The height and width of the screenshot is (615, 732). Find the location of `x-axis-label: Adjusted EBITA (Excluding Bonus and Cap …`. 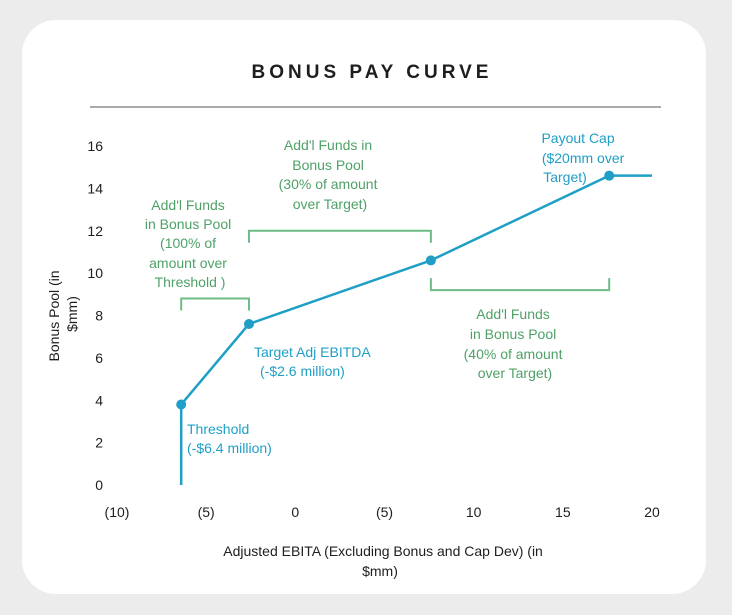

x-axis-label: Adjusted EBITA (Excluding Bonus and Cap … is located at coordinates (384, 561).